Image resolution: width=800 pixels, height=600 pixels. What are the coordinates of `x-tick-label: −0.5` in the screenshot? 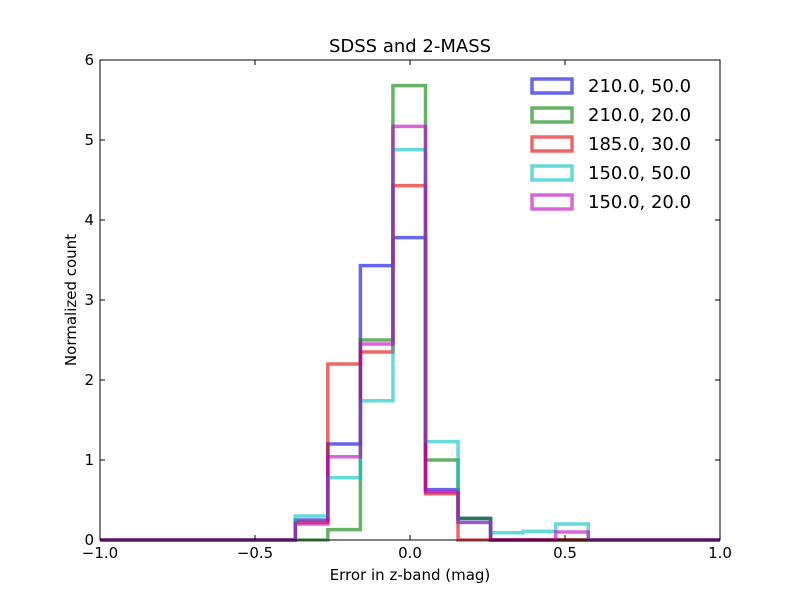 It's located at (255, 553).